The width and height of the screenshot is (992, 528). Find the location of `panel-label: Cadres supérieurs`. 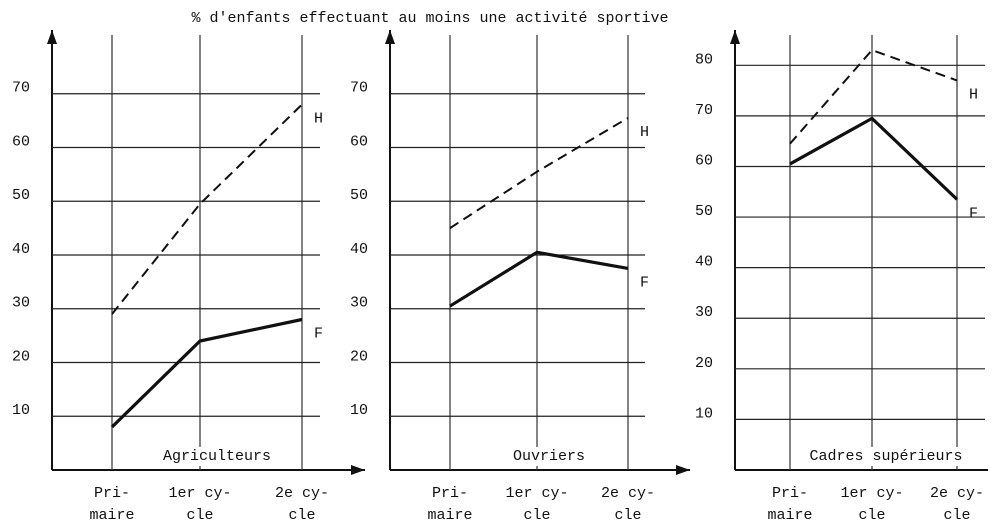

panel-label: Cadres supérieurs is located at coordinates (885, 456).